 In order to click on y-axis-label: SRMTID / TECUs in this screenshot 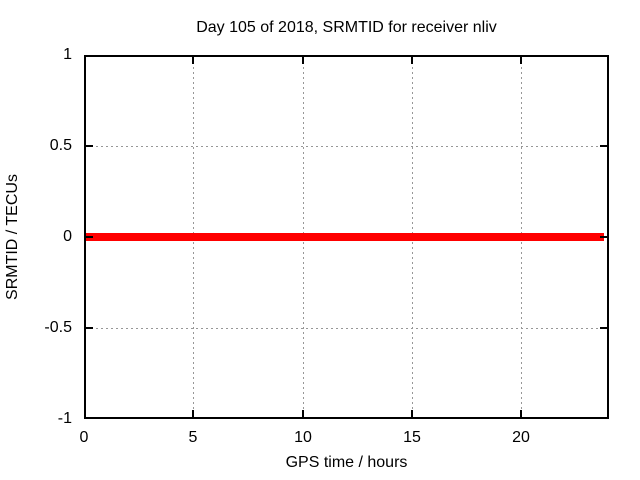, I will do `click(12, 237)`.